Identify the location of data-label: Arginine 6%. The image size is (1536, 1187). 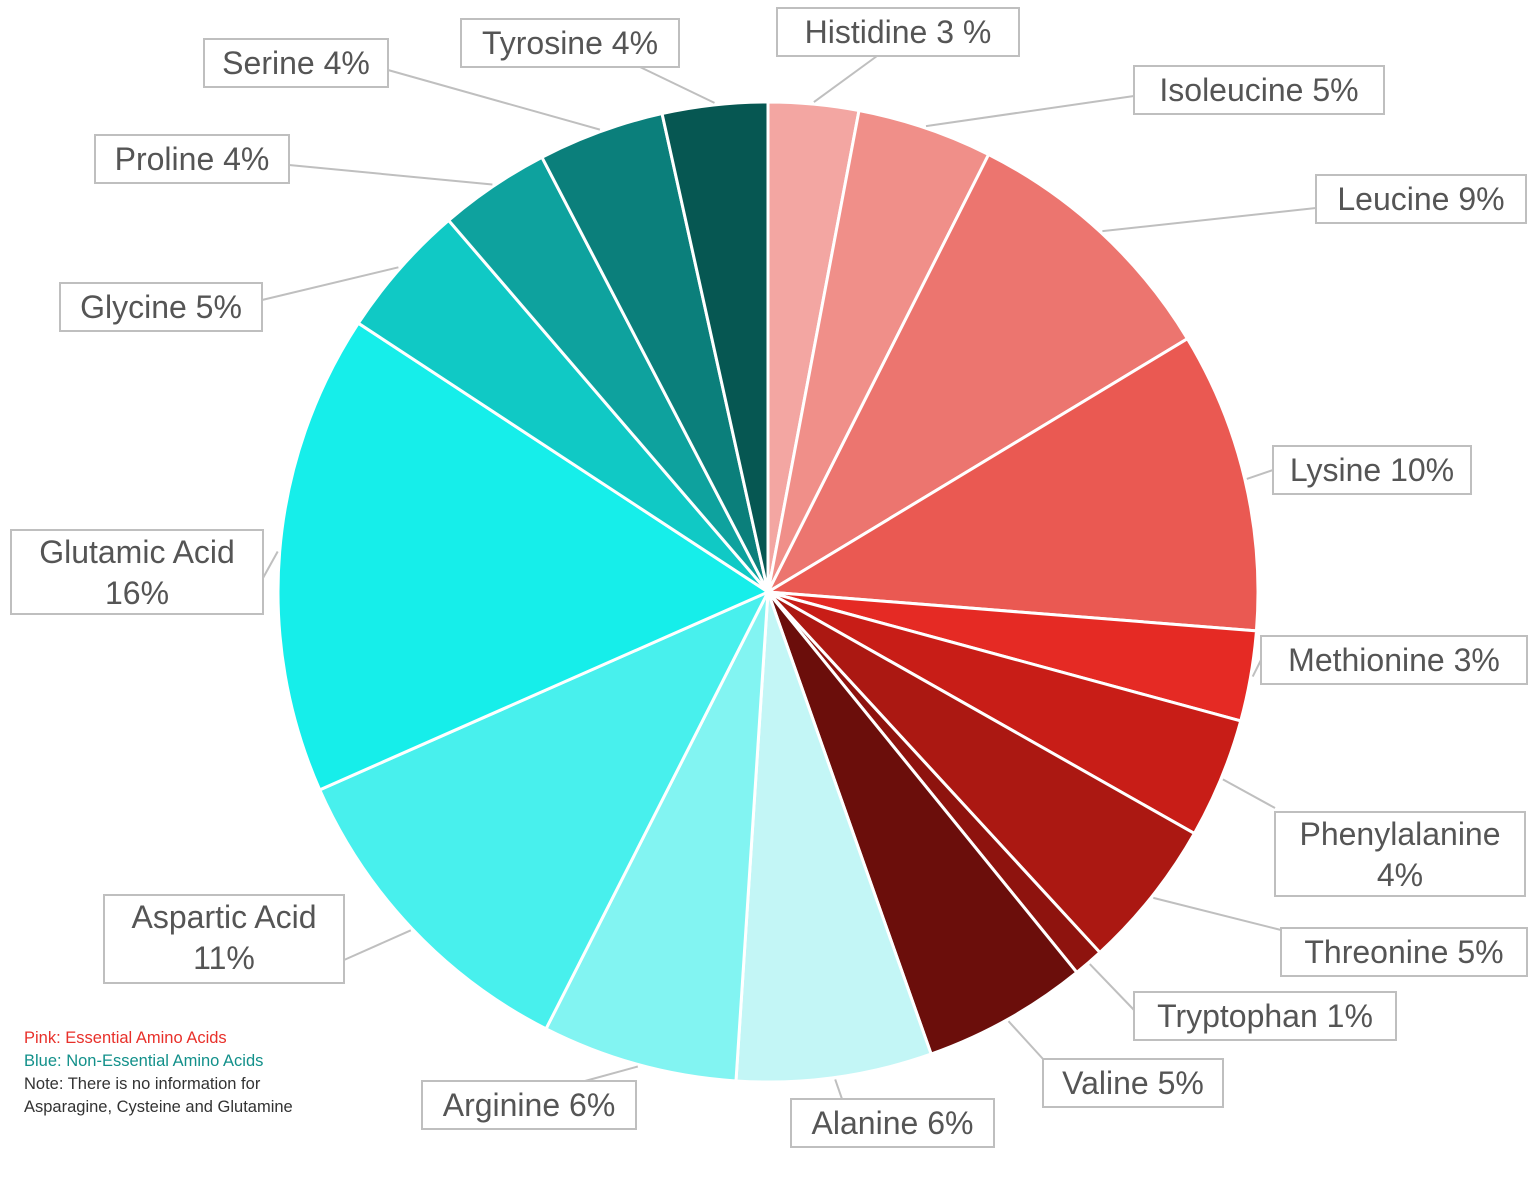
(529, 1105).